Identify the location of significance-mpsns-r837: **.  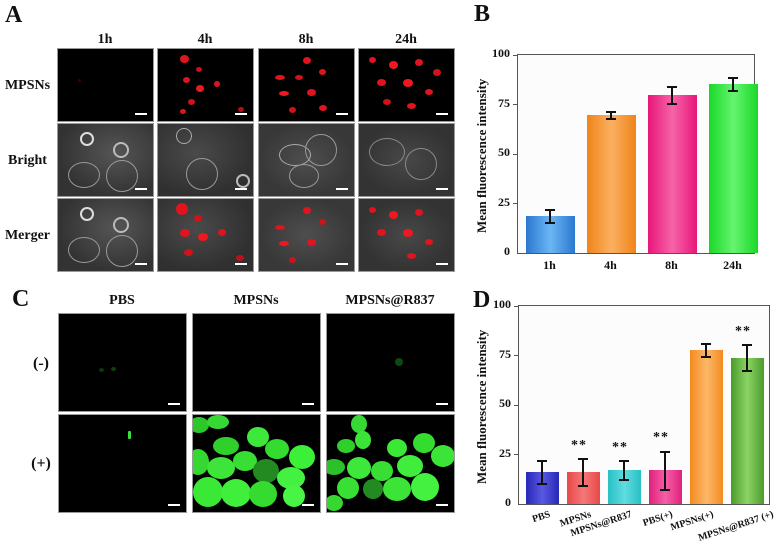
(620, 447).